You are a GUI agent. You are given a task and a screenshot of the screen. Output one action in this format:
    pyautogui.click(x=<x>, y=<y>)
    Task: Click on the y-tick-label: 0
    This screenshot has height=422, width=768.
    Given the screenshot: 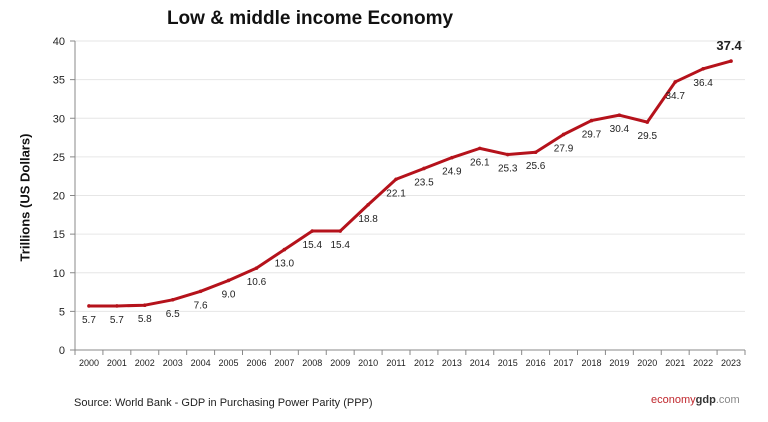 What is the action you would take?
    pyautogui.click(x=62, y=351)
    